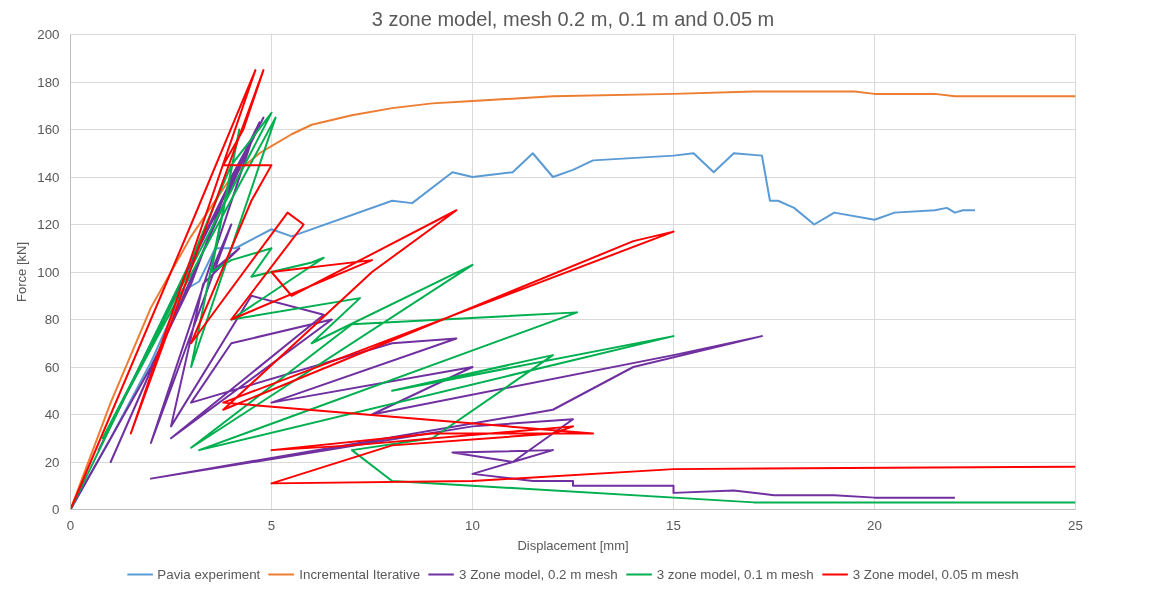 The width and height of the screenshot is (1173, 603). I want to click on y-tick-label: 80, so click(52, 319).